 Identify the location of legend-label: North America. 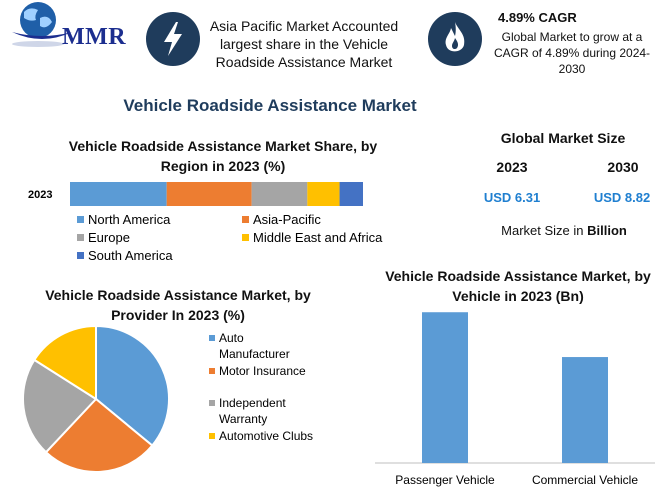
(129, 219).